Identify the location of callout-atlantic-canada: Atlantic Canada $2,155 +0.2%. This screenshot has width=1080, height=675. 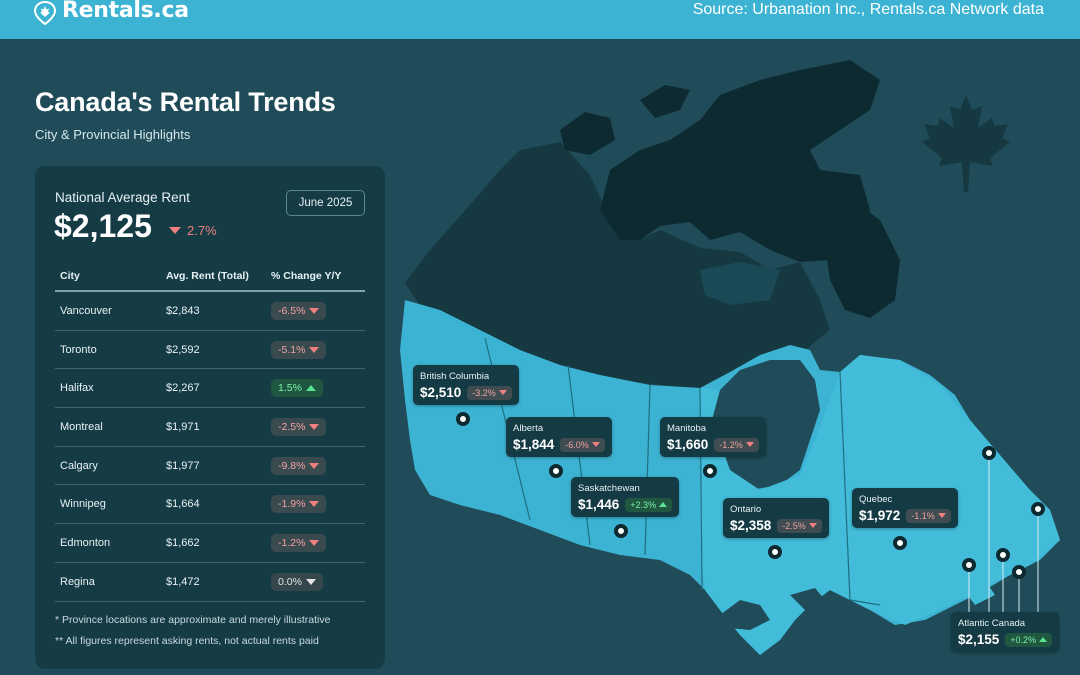
(1005, 632).